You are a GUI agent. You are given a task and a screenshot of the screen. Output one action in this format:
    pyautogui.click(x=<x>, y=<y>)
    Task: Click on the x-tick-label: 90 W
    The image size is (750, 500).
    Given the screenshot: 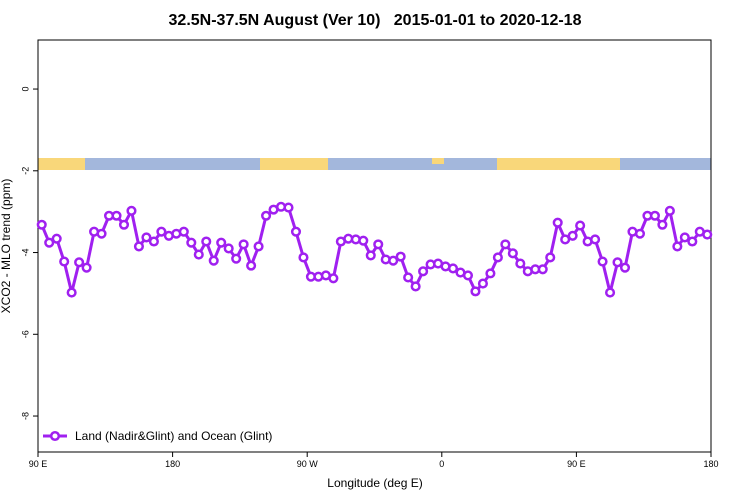 What is the action you would take?
    pyautogui.click(x=308, y=464)
    